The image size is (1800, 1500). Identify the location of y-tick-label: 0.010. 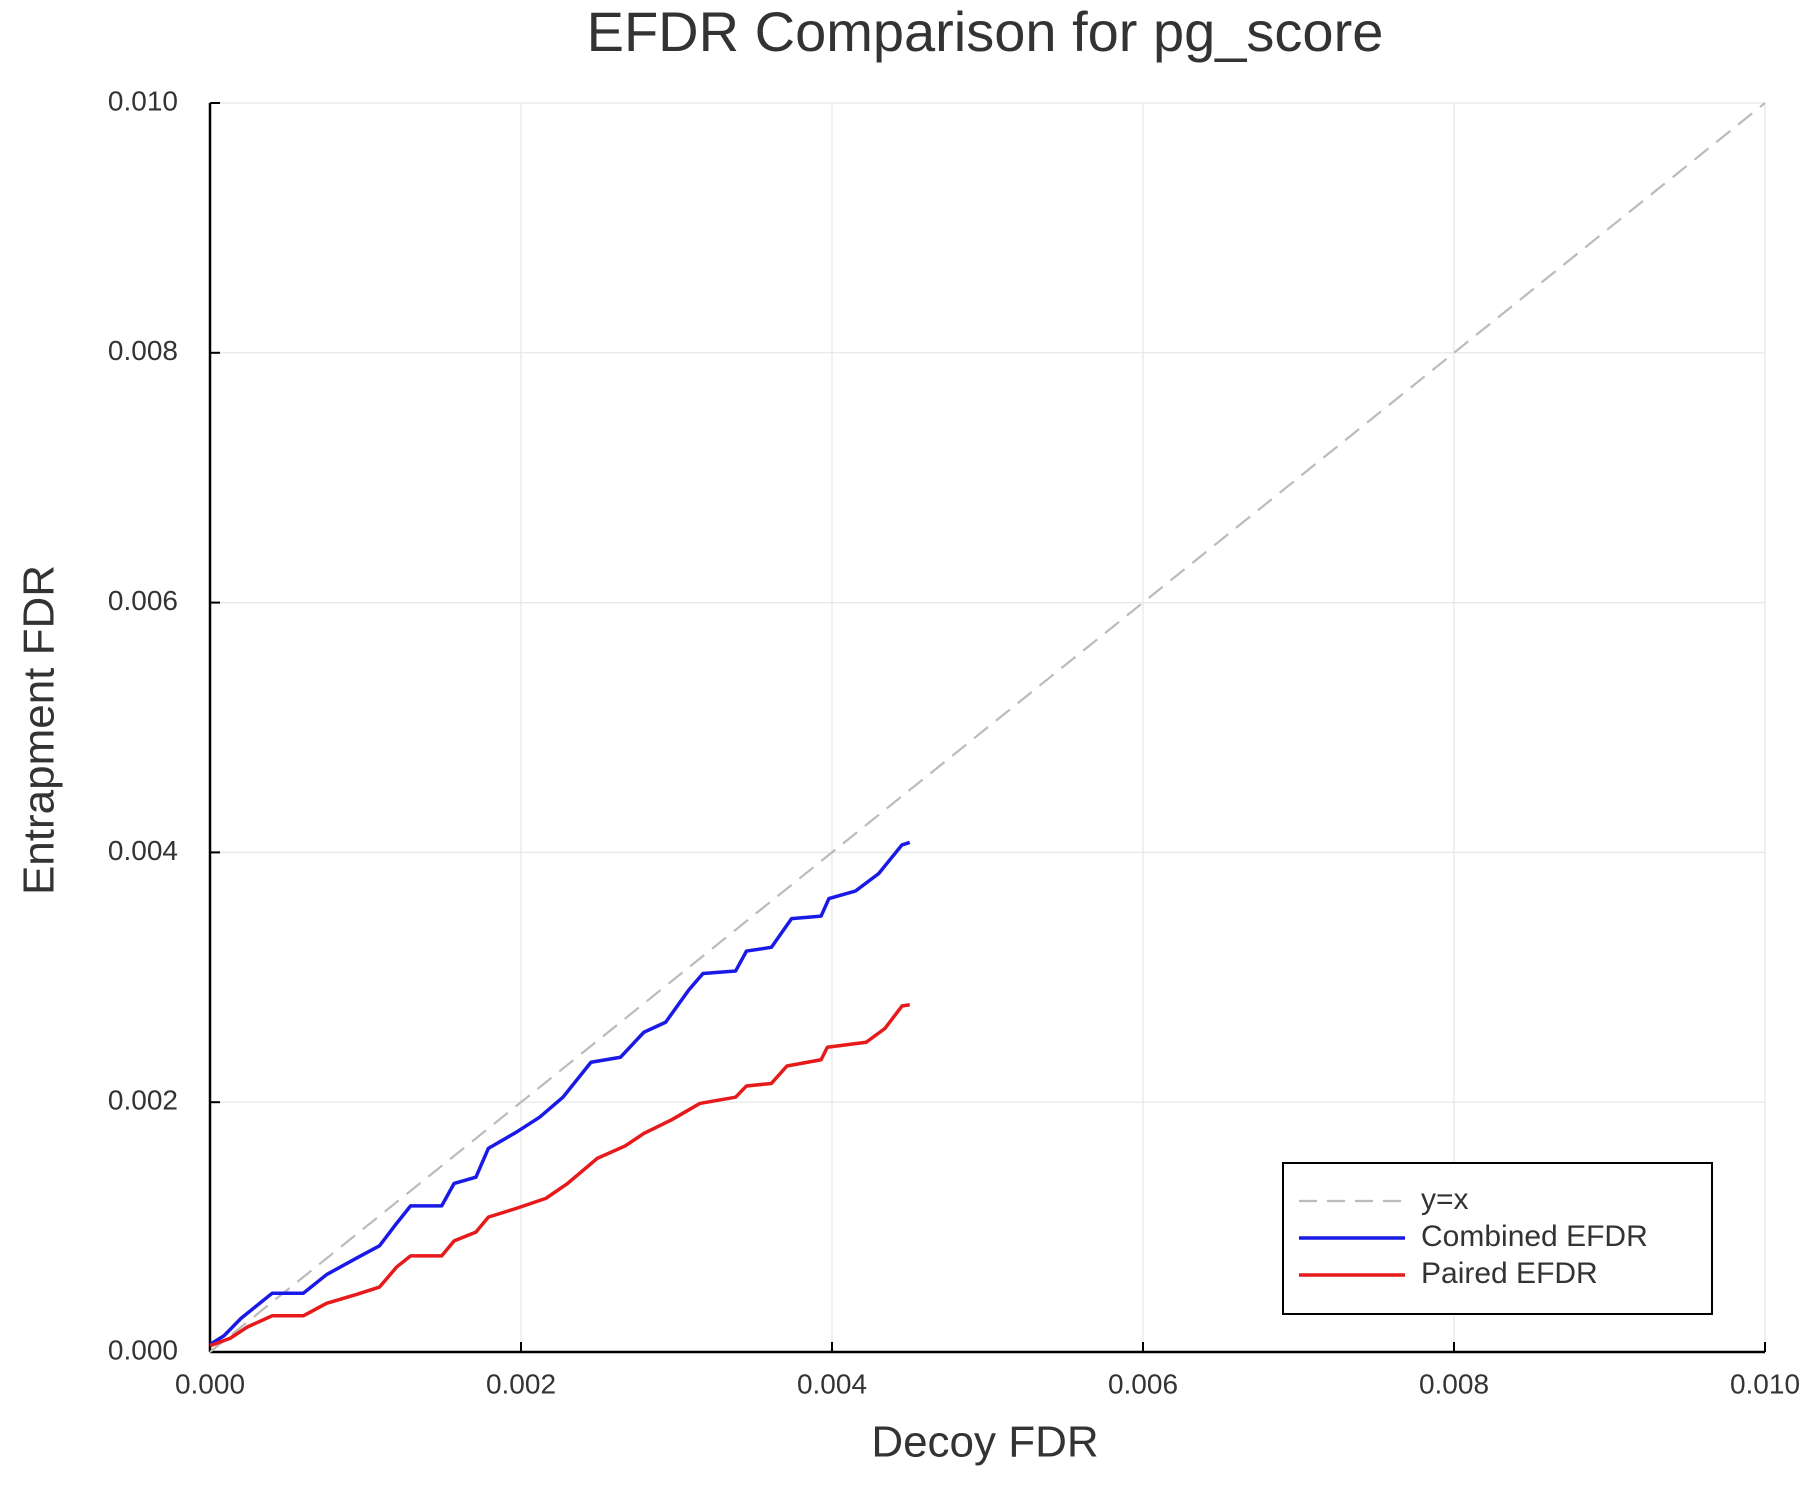
(143, 100).